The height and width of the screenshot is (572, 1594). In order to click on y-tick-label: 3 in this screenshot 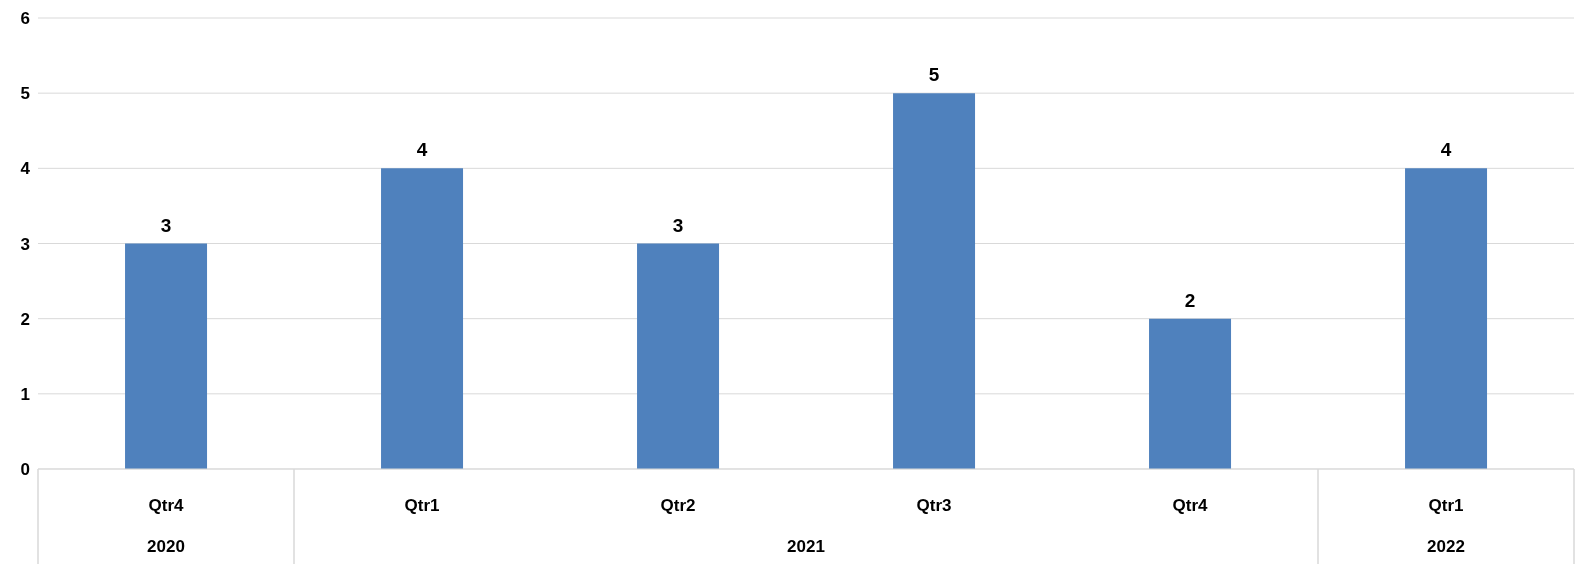, I will do `click(25, 244)`.